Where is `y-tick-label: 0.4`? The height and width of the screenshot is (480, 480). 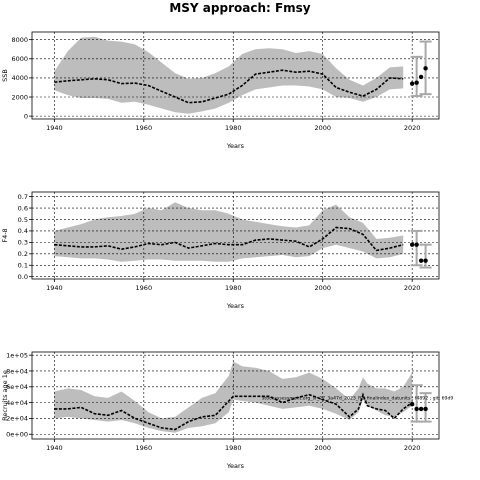
y-tick-label: 0.4 is located at coordinates (23, 231).